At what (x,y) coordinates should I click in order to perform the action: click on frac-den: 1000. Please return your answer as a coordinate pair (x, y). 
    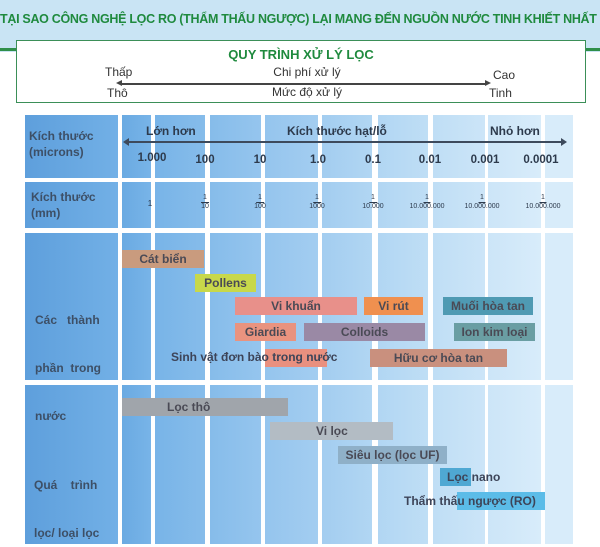
    Looking at the image, I should click on (317, 206).